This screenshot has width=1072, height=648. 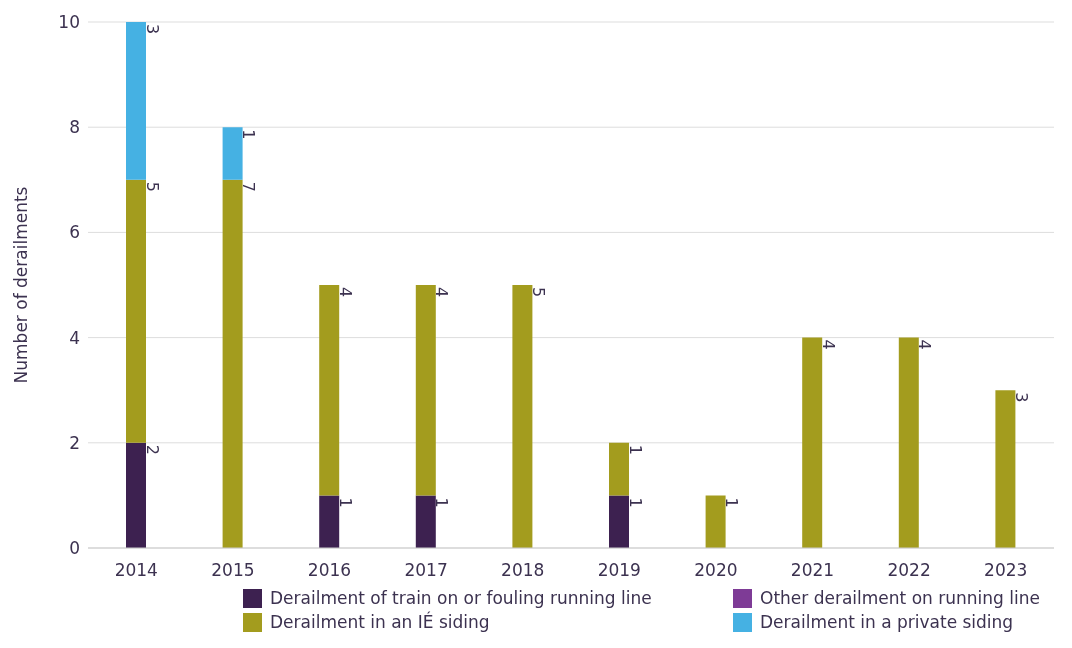 I want to click on x-tick-label: 2014, so click(x=136, y=570).